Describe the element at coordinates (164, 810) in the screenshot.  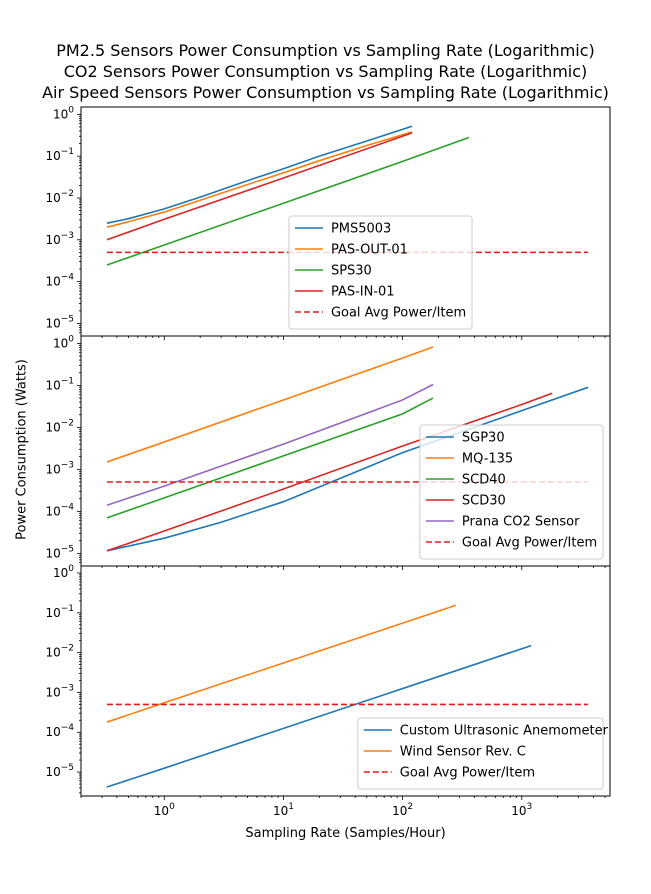
I see `x-tick-label: 10⁰` at that location.